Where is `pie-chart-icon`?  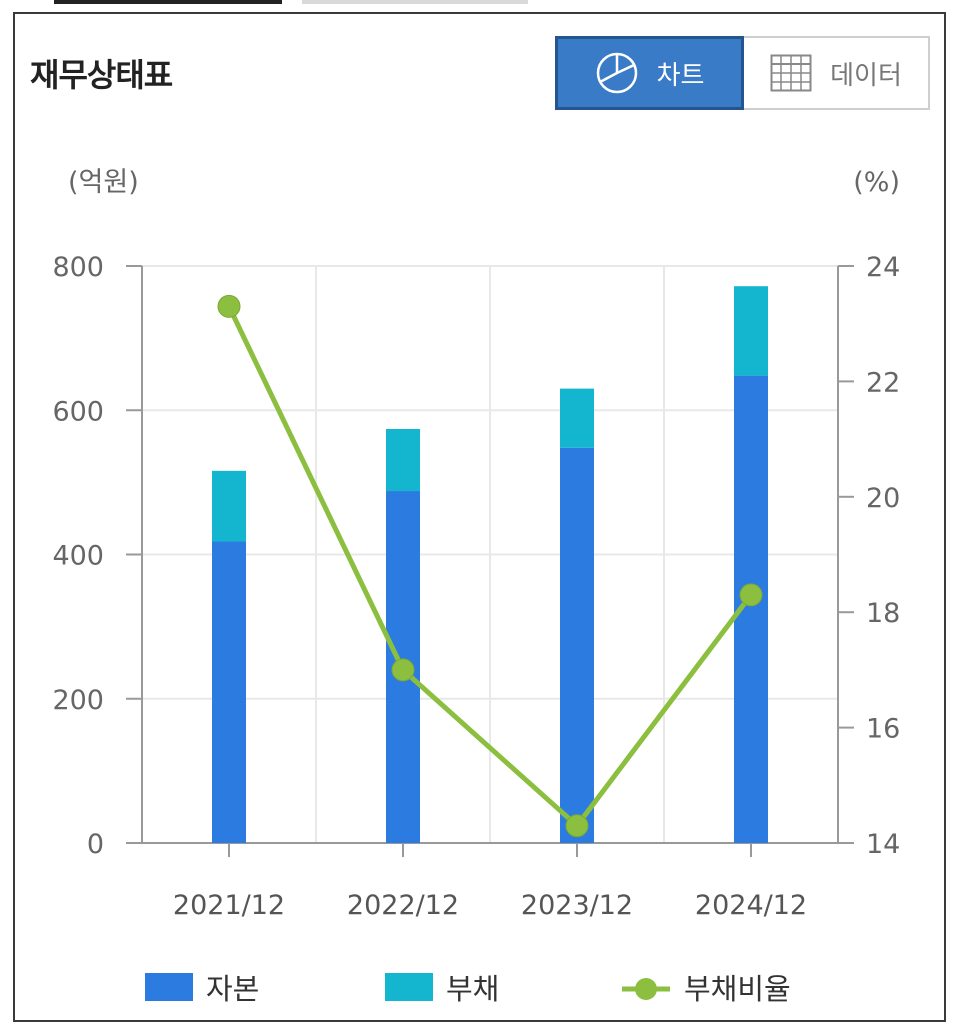
pie-chart-icon is located at coordinates (617, 73).